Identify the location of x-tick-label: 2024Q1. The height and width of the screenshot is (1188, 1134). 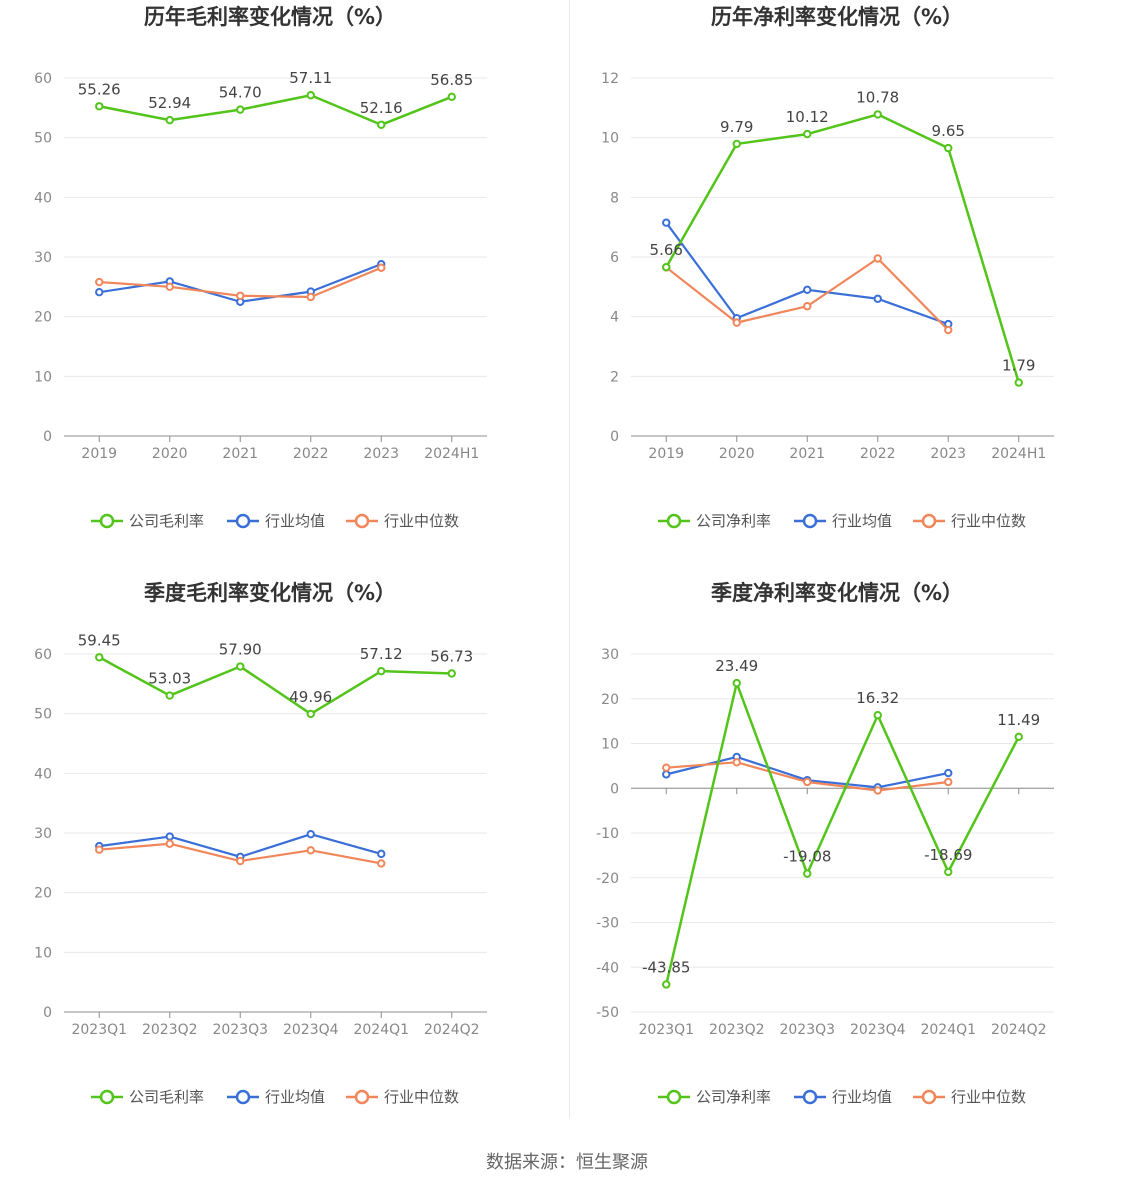
(381, 1030).